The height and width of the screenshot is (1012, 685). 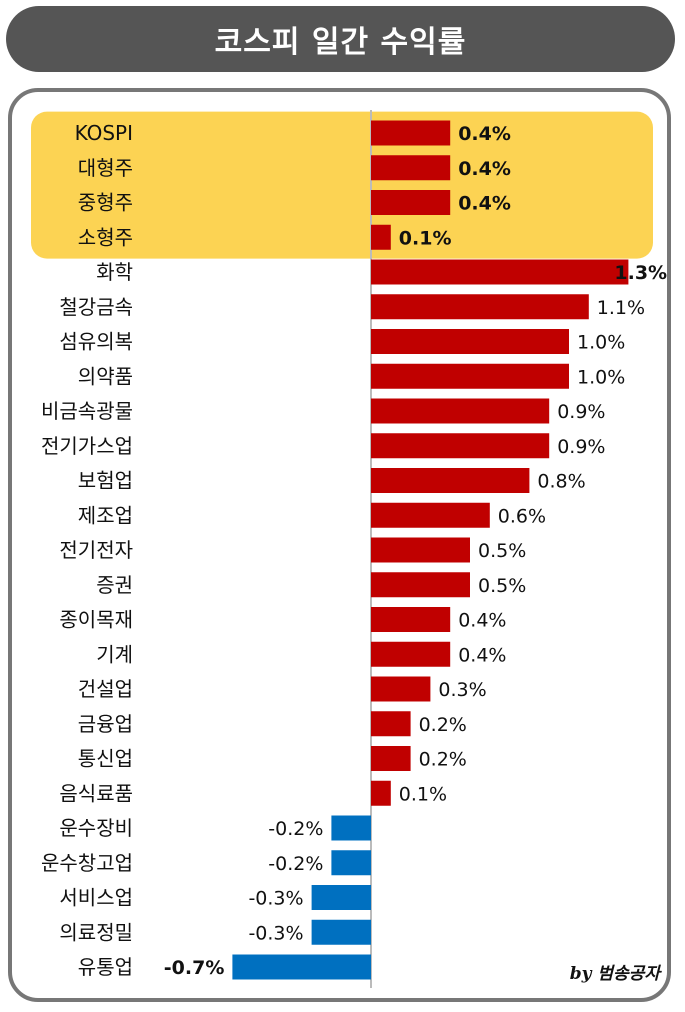 I want to click on title-bar: 코스피 일간 수익률, so click(x=340, y=39).